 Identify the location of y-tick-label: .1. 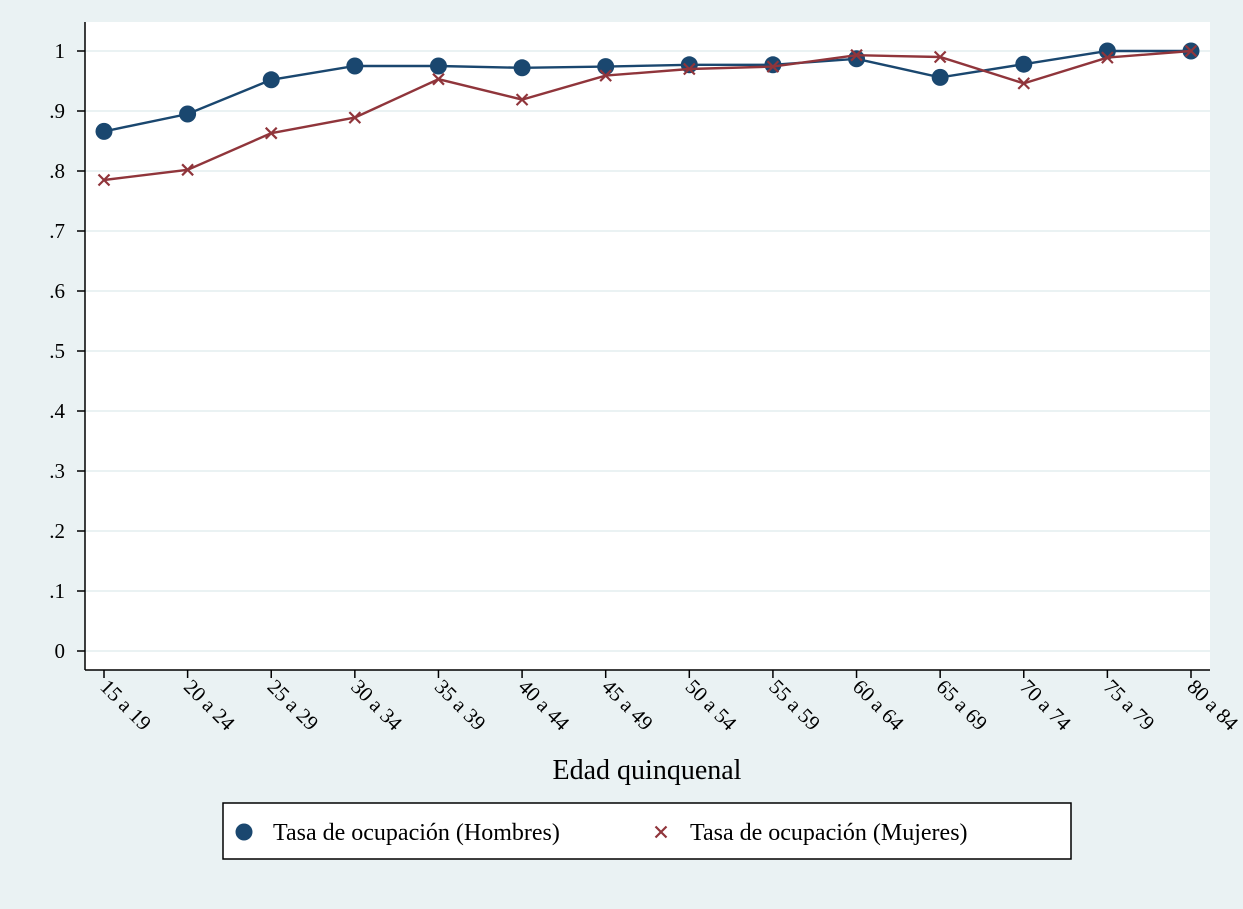
(57, 591).